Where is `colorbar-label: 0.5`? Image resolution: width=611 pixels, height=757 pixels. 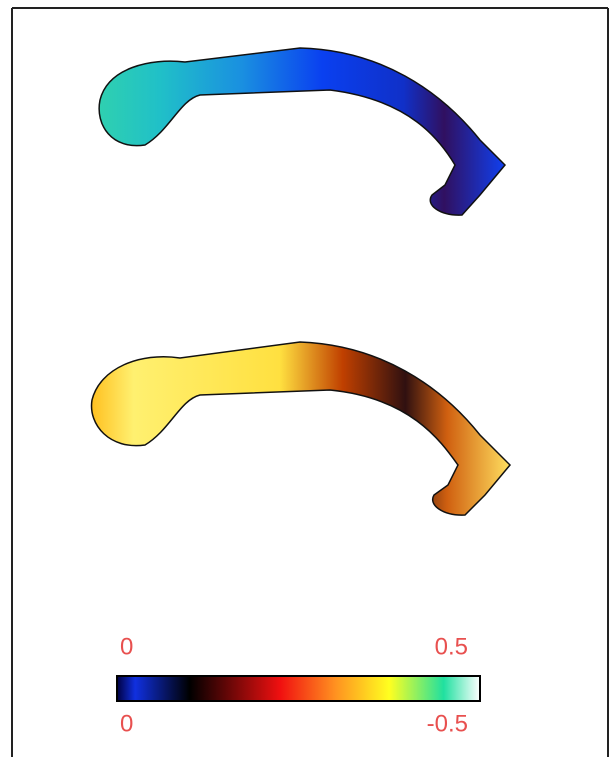 colorbar-label: 0.5 is located at coordinates (451, 646).